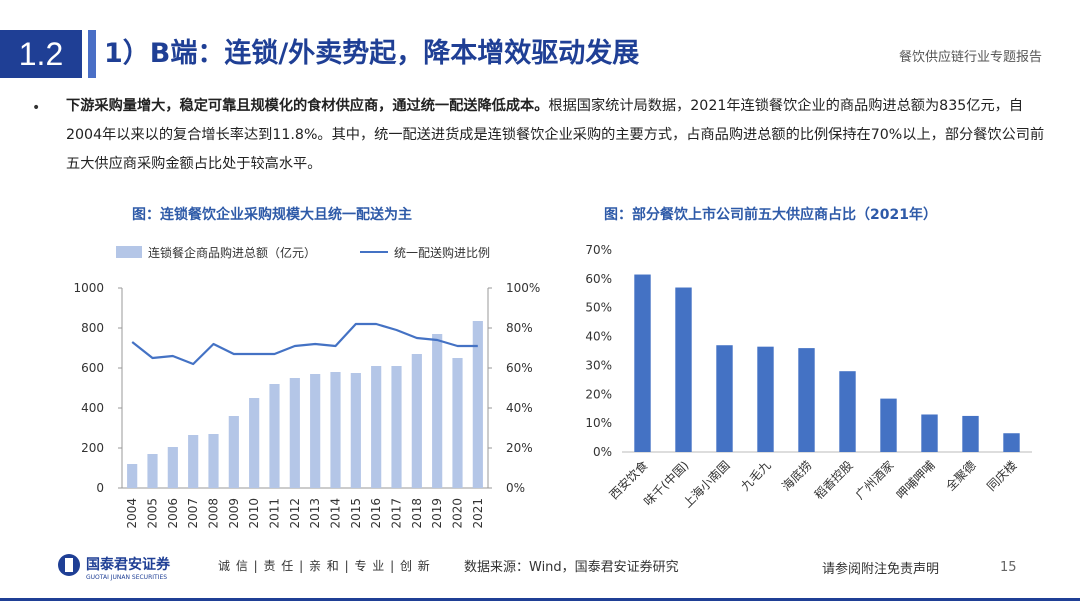  I want to click on x-tick-label: 2010, so click(254, 513).